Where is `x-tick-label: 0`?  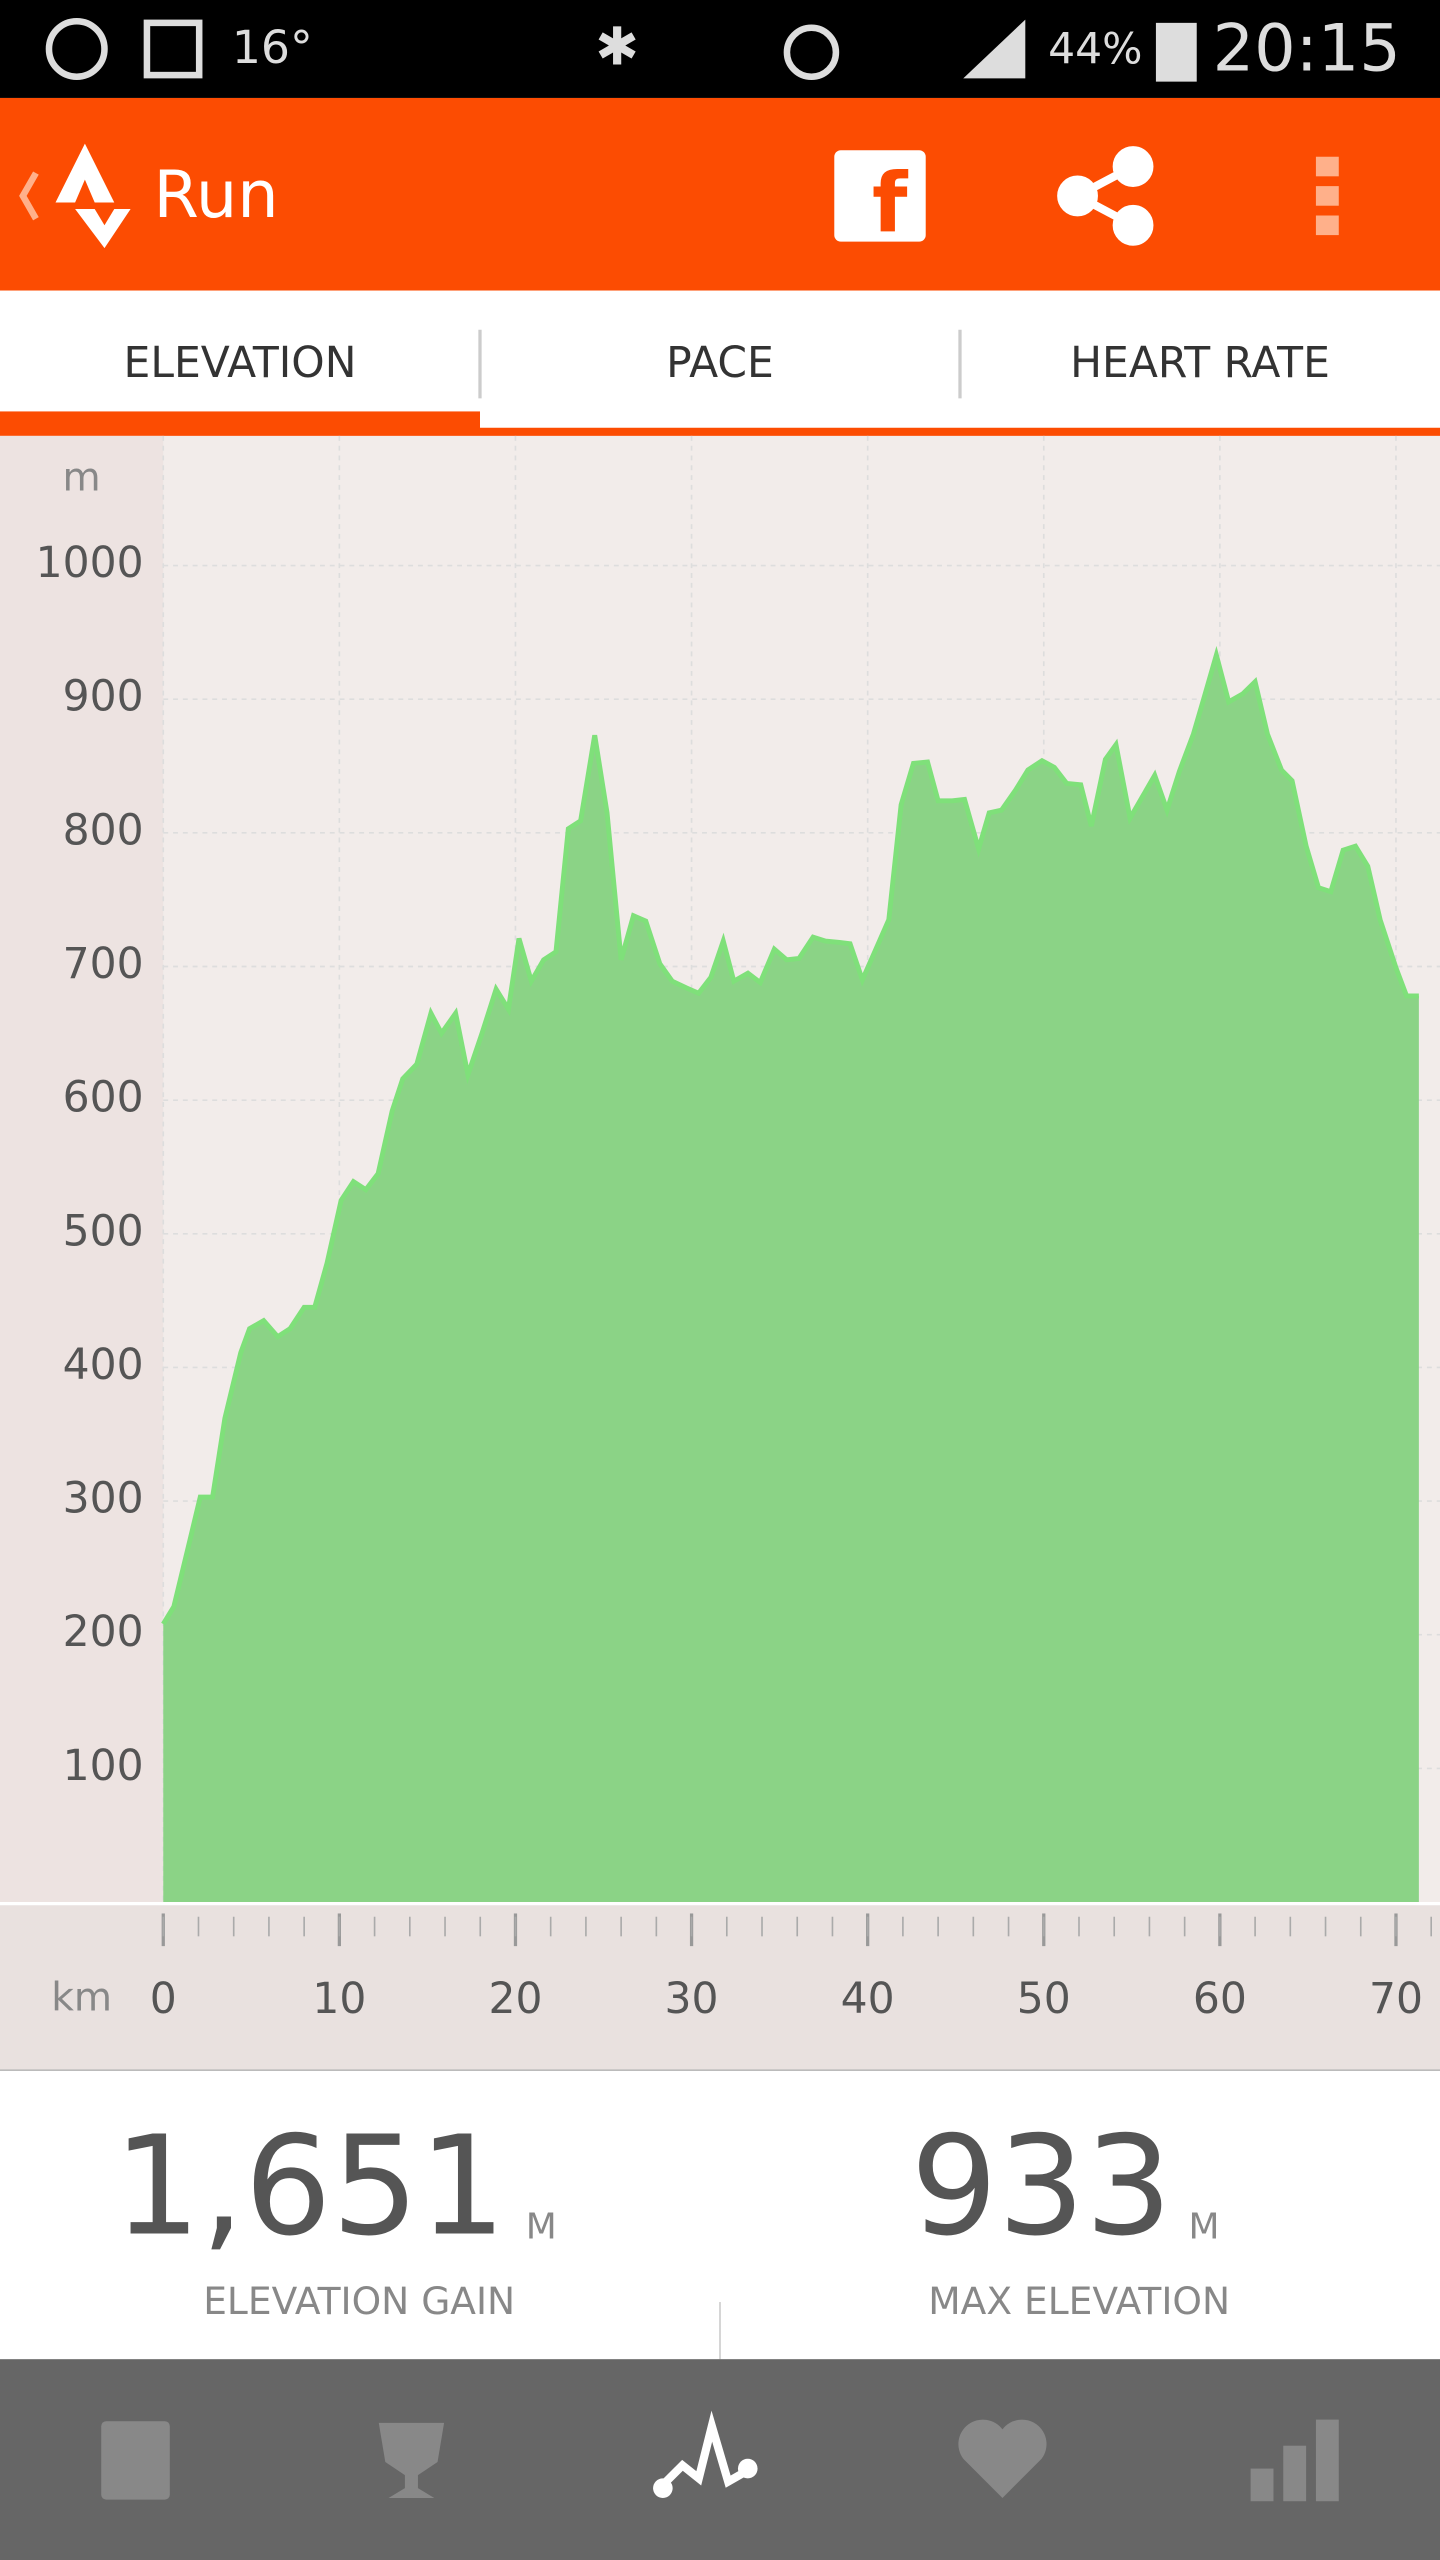
x-tick-label: 0 is located at coordinates (163, 1999).